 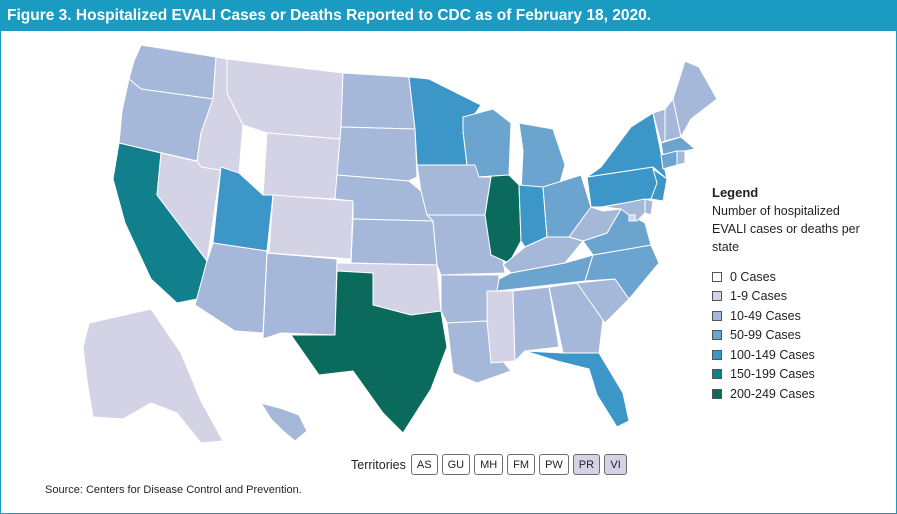 What do you see at coordinates (765, 335) in the screenshot?
I see `legend-label: 50-99 Cases` at bounding box center [765, 335].